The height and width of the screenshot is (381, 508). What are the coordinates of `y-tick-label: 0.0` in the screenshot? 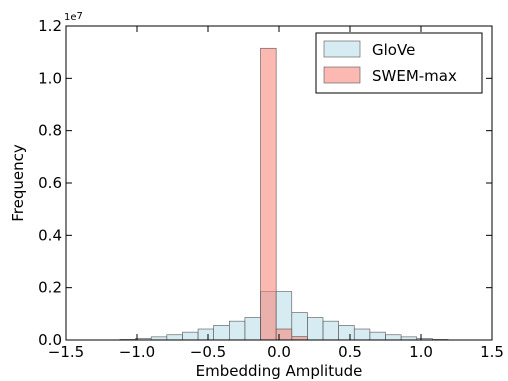 It's located at (50, 340).